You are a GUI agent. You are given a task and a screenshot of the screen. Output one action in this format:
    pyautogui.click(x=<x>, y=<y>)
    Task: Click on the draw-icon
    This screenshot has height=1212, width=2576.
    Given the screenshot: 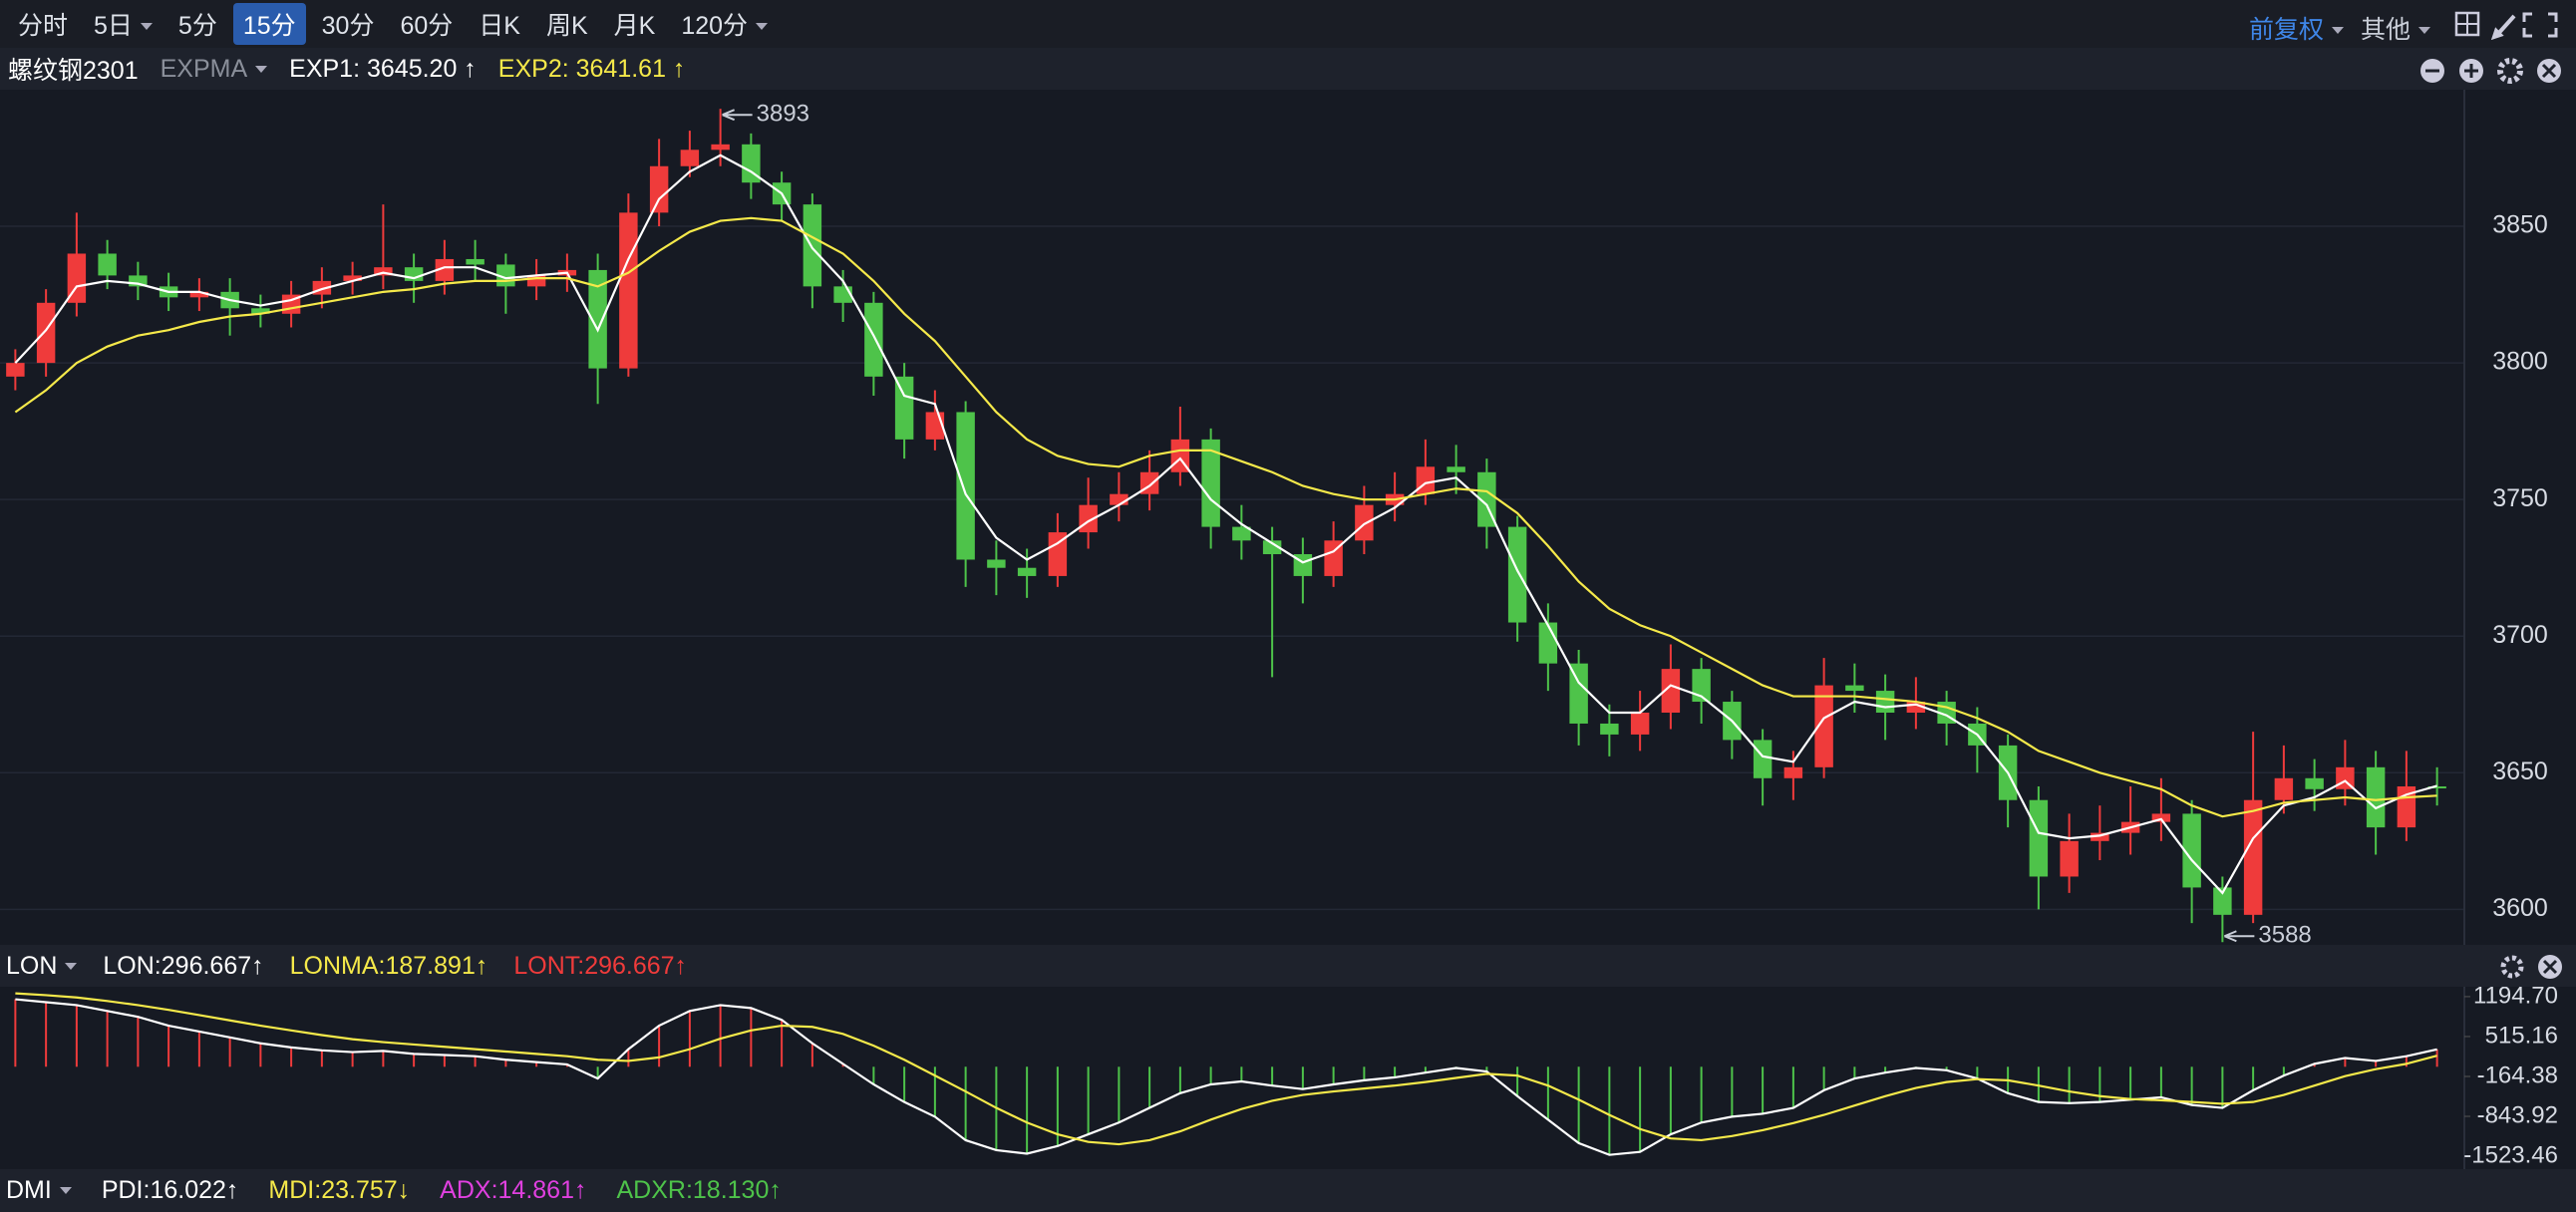 What is the action you would take?
    pyautogui.click(x=2503, y=27)
    